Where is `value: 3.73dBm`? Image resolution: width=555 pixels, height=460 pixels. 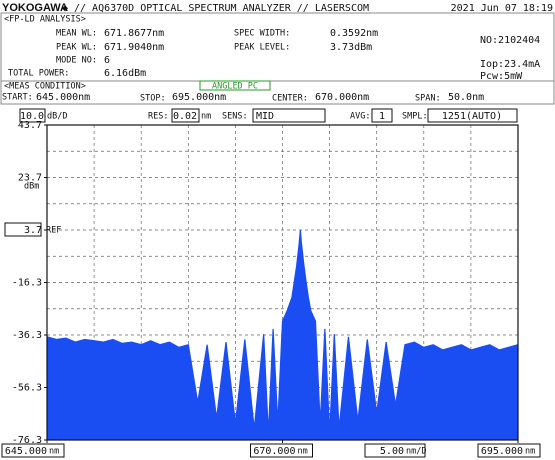
value: 3.73dBm is located at coordinates (351, 47).